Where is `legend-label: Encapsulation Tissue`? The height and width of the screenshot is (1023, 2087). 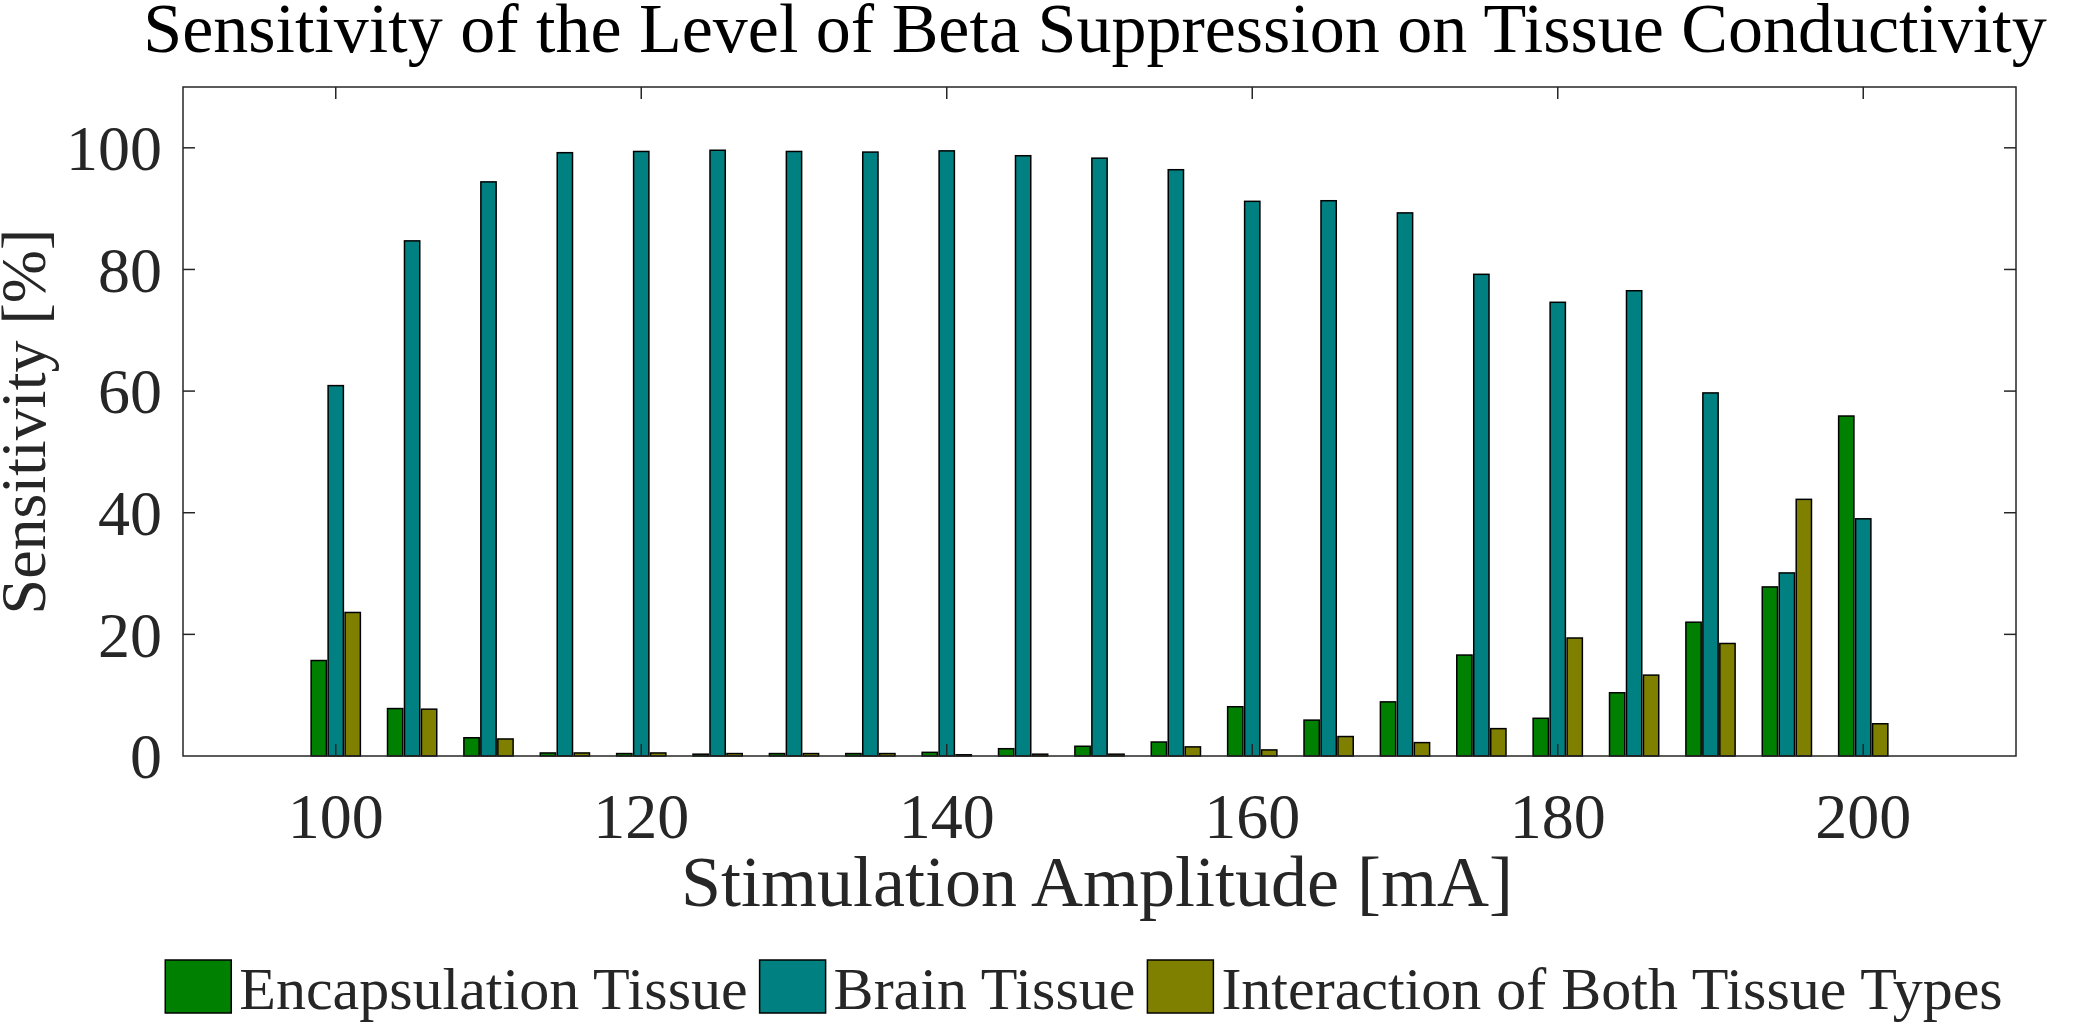
legend-label: Encapsulation Tissue is located at coordinates (493, 989).